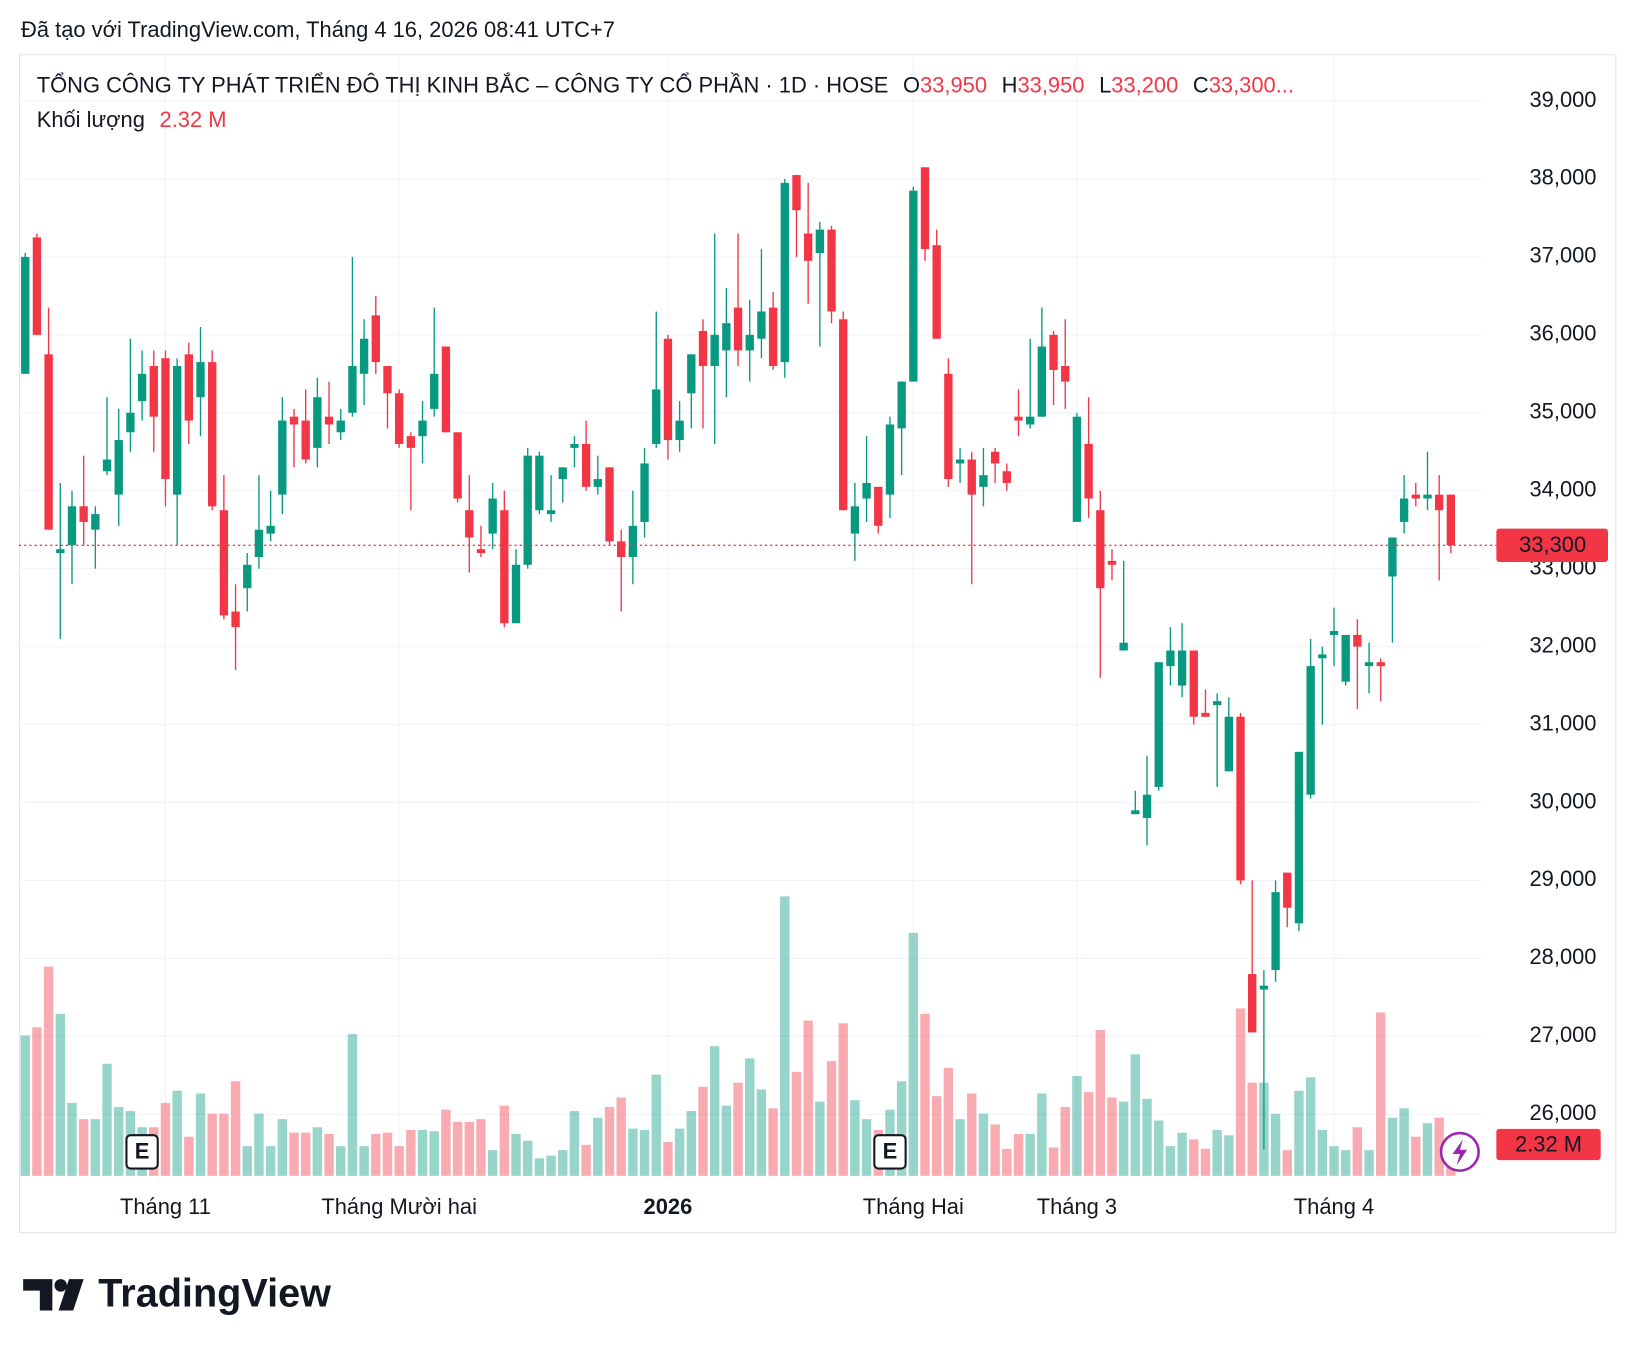 This screenshot has width=1628, height=1348. What do you see at coordinates (165, 1206) in the screenshot?
I see `x-tick-label: Tháng 11` at bounding box center [165, 1206].